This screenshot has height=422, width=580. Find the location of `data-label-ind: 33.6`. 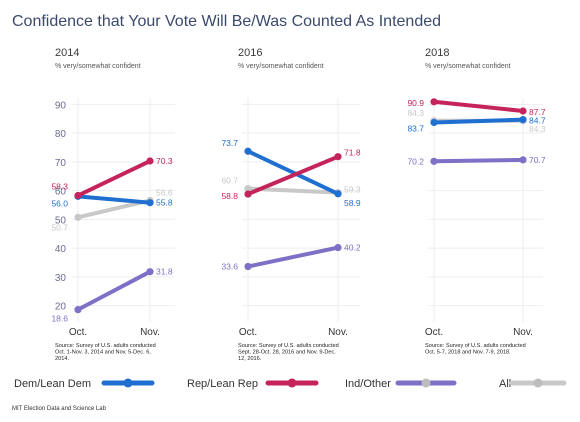

data-label-ind: 33.6 is located at coordinates (229, 267).